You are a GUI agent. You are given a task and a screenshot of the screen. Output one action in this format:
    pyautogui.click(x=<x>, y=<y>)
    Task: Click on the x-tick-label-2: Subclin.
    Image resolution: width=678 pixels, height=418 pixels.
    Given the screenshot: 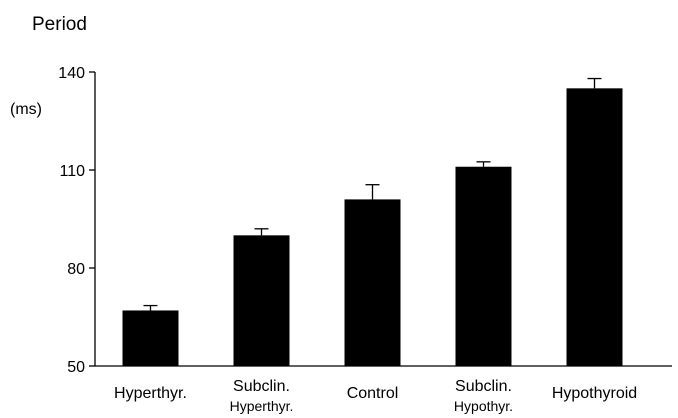 What is the action you would take?
    pyautogui.click(x=261, y=386)
    